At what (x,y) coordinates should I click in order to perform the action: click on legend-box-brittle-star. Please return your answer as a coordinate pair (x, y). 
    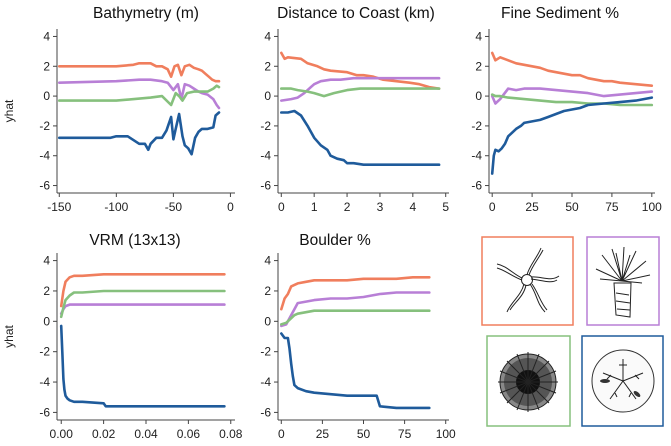
    Looking at the image, I should click on (527, 281).